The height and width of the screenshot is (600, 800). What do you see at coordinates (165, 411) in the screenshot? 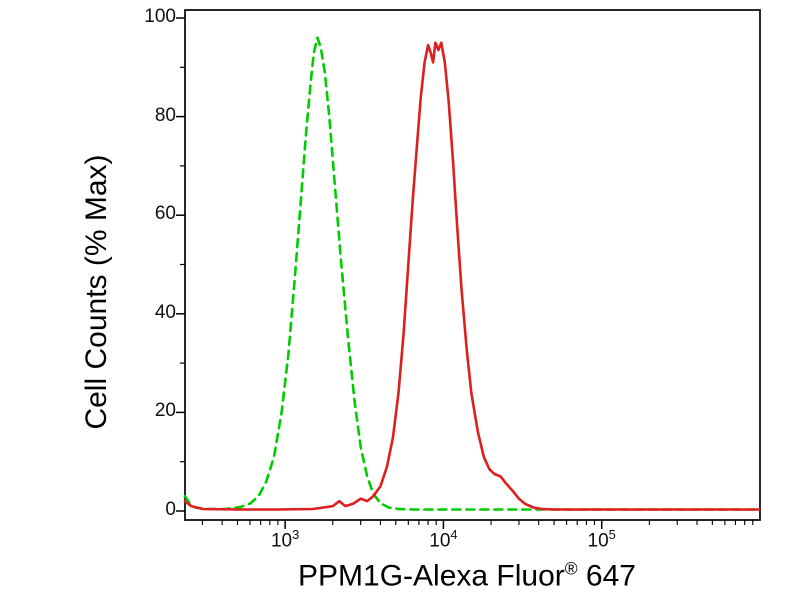
I see `y-tick-label: 20` at bounding box center [165, 411].